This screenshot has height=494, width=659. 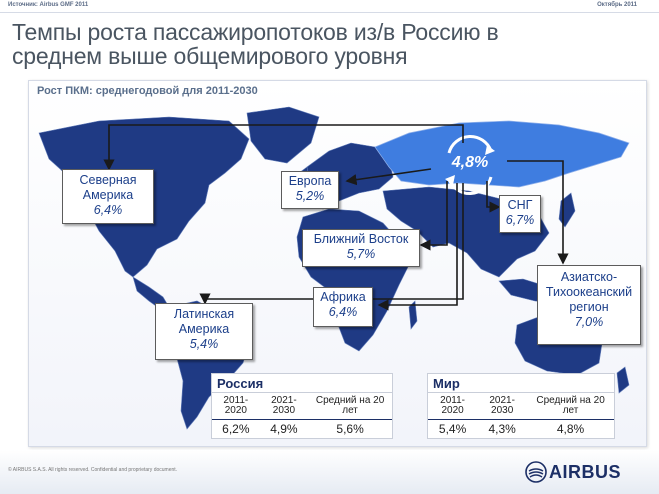 I want to click on russia-growth-value: 4,8%, so click(x=470, y=162).